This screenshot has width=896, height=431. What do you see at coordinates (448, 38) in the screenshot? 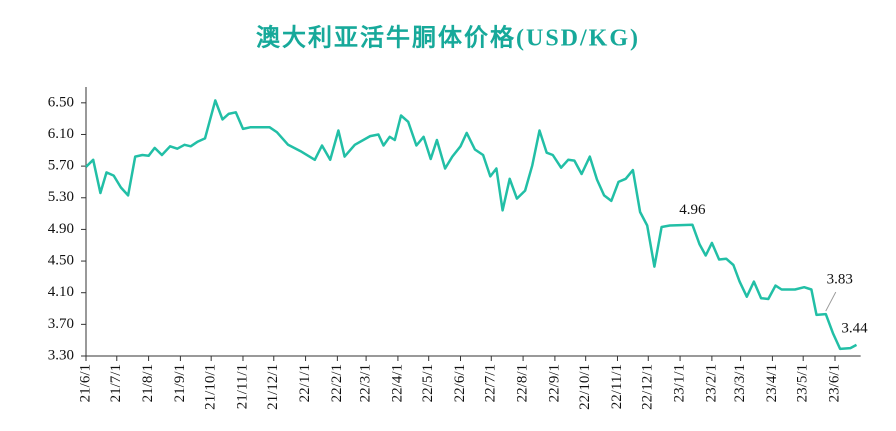
I see `chart-title: 澳大利亚活牛胴体价格(USD/KG)` at bounding box center [448, 38].